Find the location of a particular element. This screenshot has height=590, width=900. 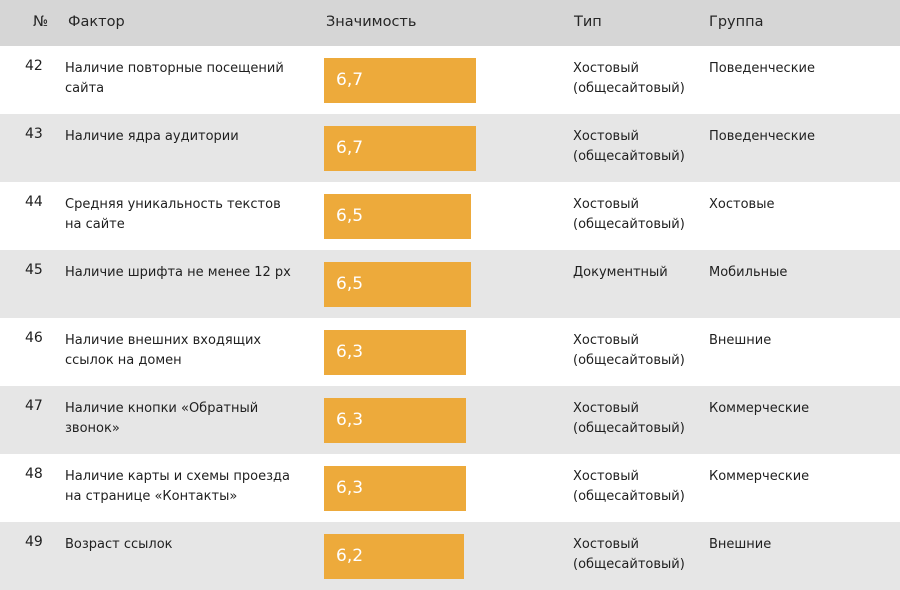

row-number: 43 is located at coordinates (34, 134).